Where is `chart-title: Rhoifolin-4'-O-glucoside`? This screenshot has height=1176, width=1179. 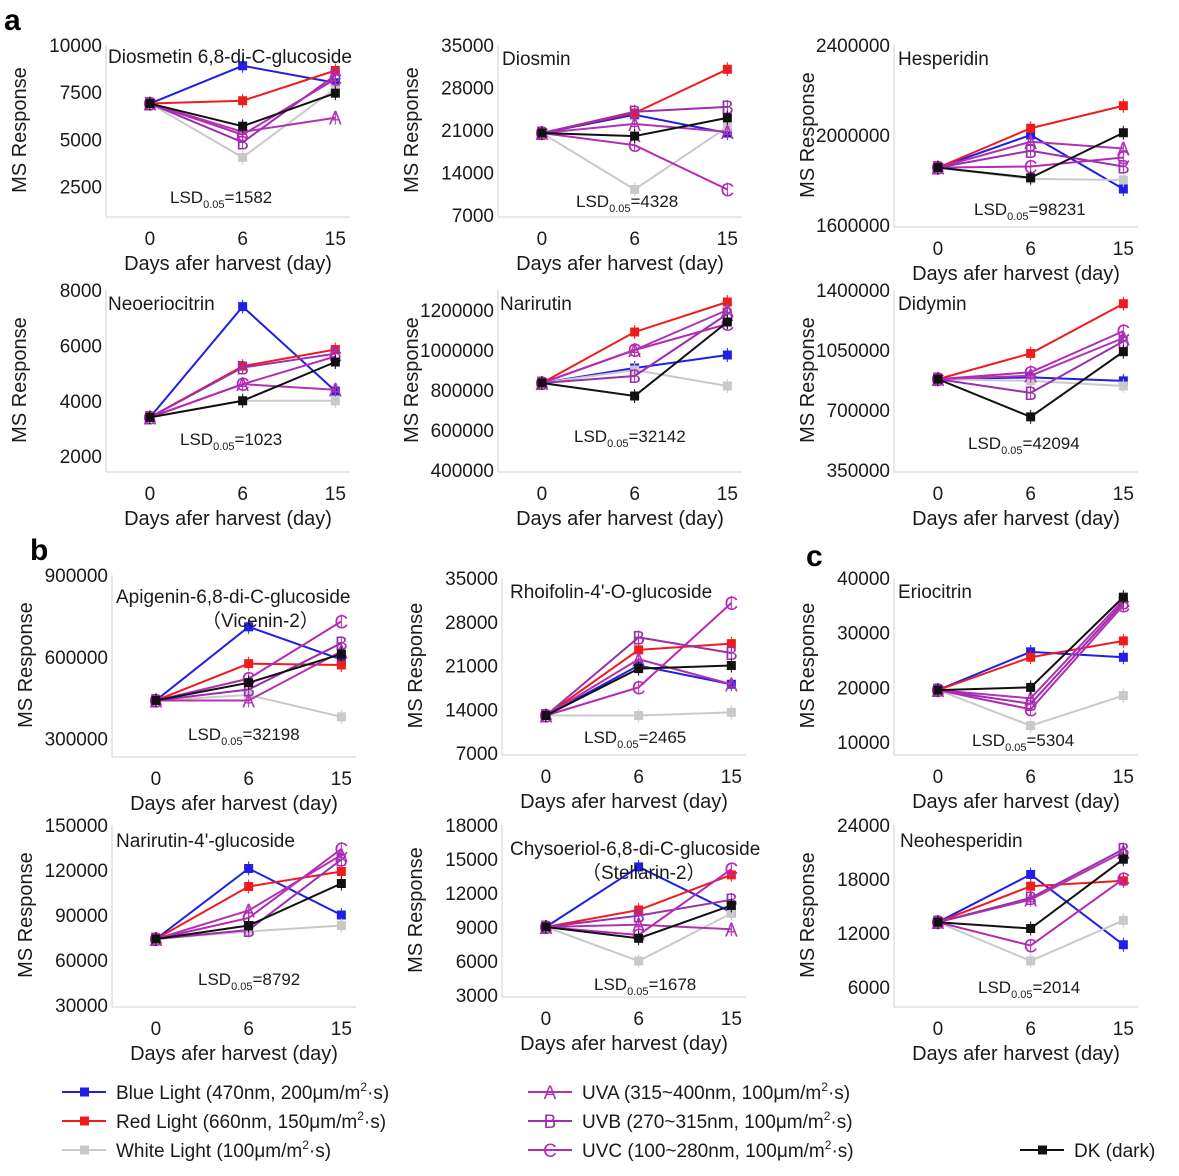 chart-title: Rhoifolin-4'-O-glucoside is located at coordinates (611, 592).